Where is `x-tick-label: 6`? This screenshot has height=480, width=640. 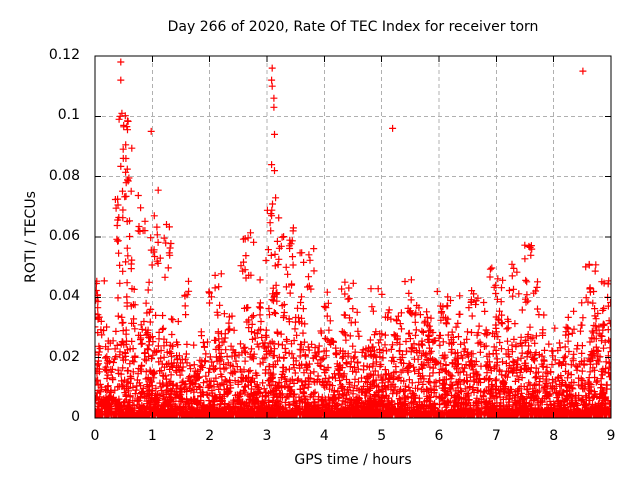 x-tick-label: 6 is located at coordinates (439, 436).